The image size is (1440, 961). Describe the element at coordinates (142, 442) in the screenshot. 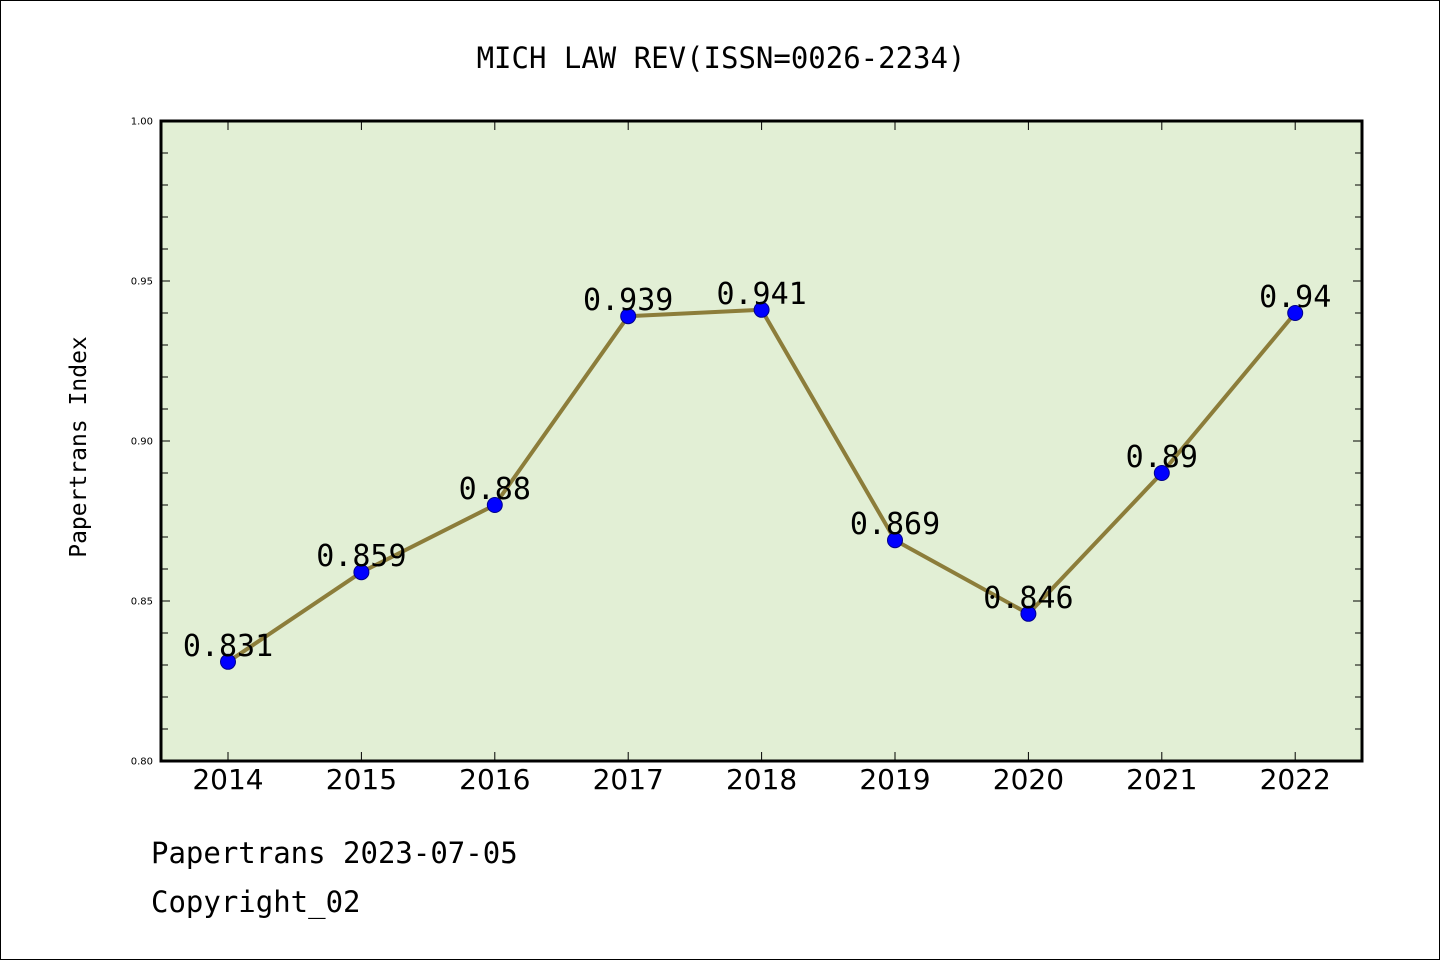

I see `y-tick-label: 0.90` at that location.